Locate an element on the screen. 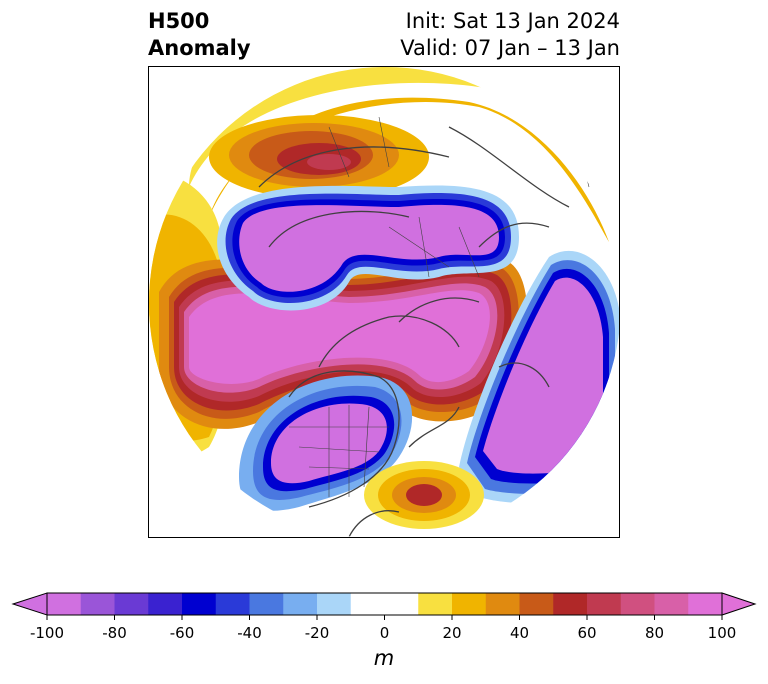 This screenshot has height=684, width=768. colorbar-tick-label: 20 is located at coordinates (452, 633).